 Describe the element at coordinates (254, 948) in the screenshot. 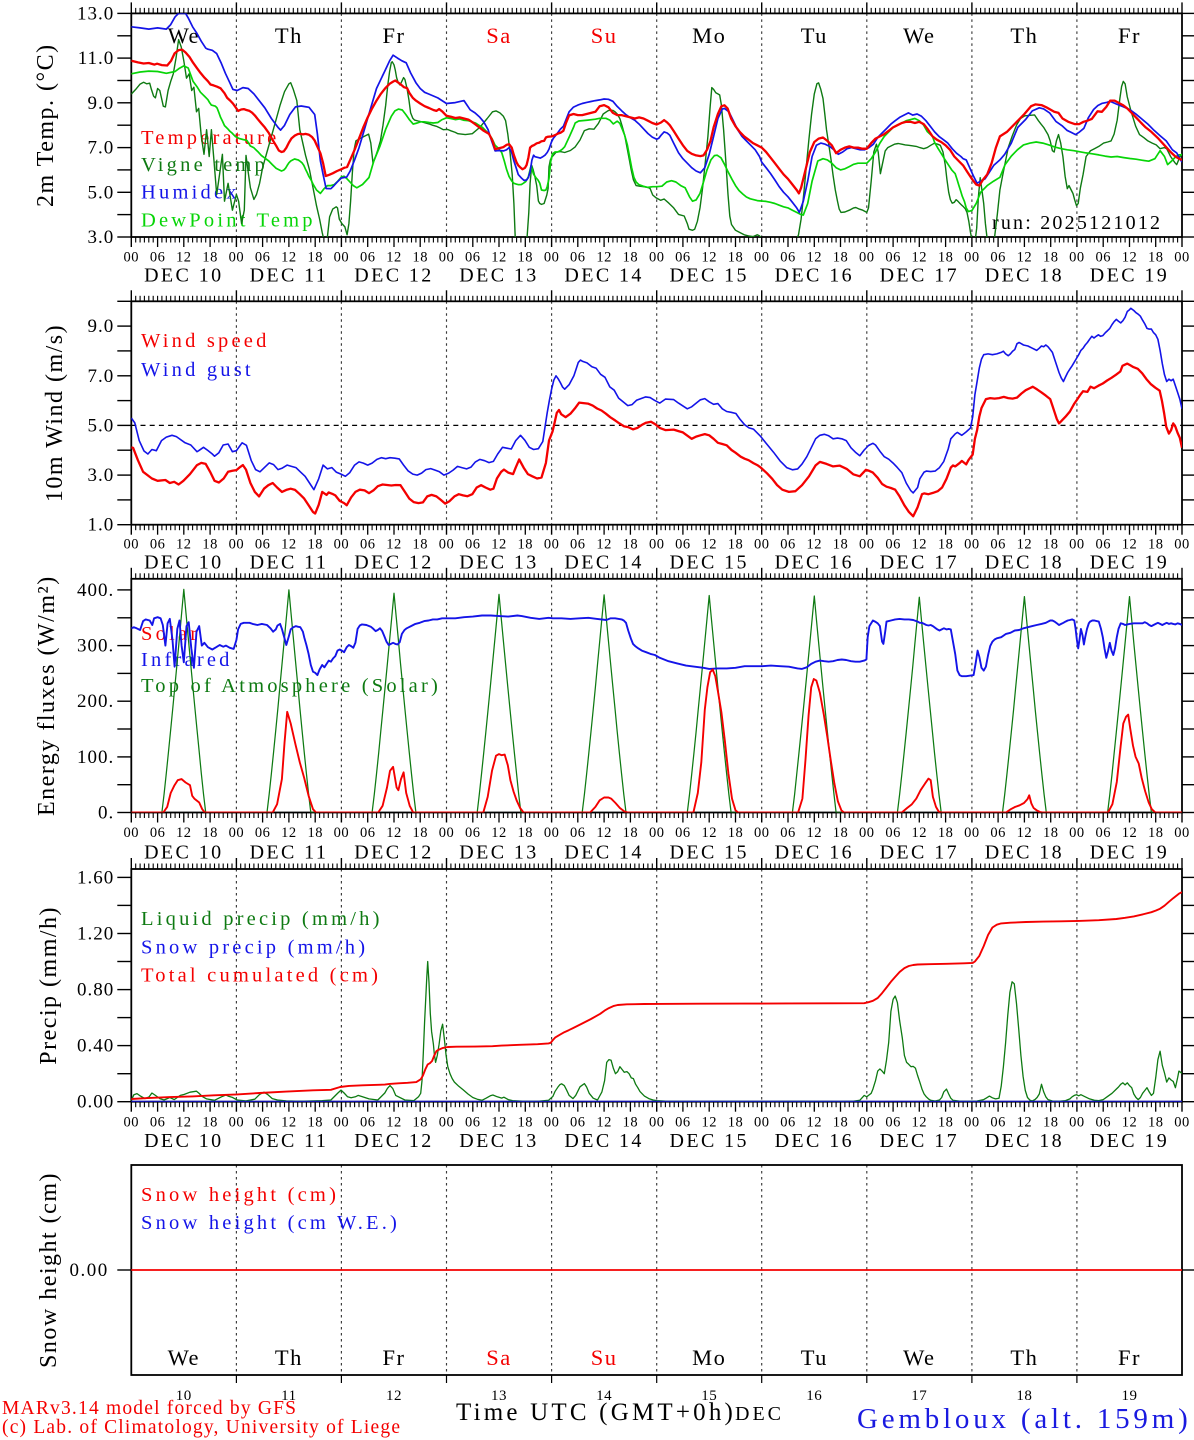

I see `svg-text: Snow precip (mm/h)` at that location.